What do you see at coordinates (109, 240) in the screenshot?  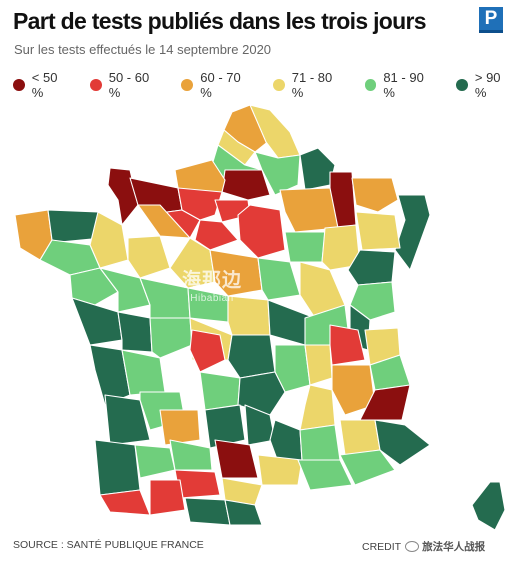 I see `department-ille-vilaine` at bounding box center [109, 240].